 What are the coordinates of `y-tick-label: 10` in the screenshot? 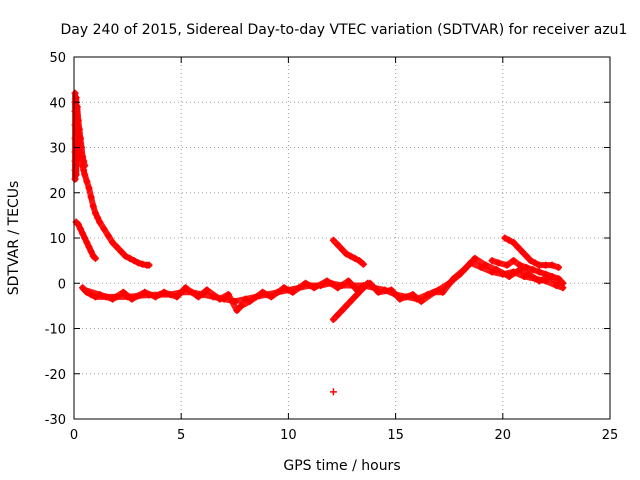 It's located at (57, 239).